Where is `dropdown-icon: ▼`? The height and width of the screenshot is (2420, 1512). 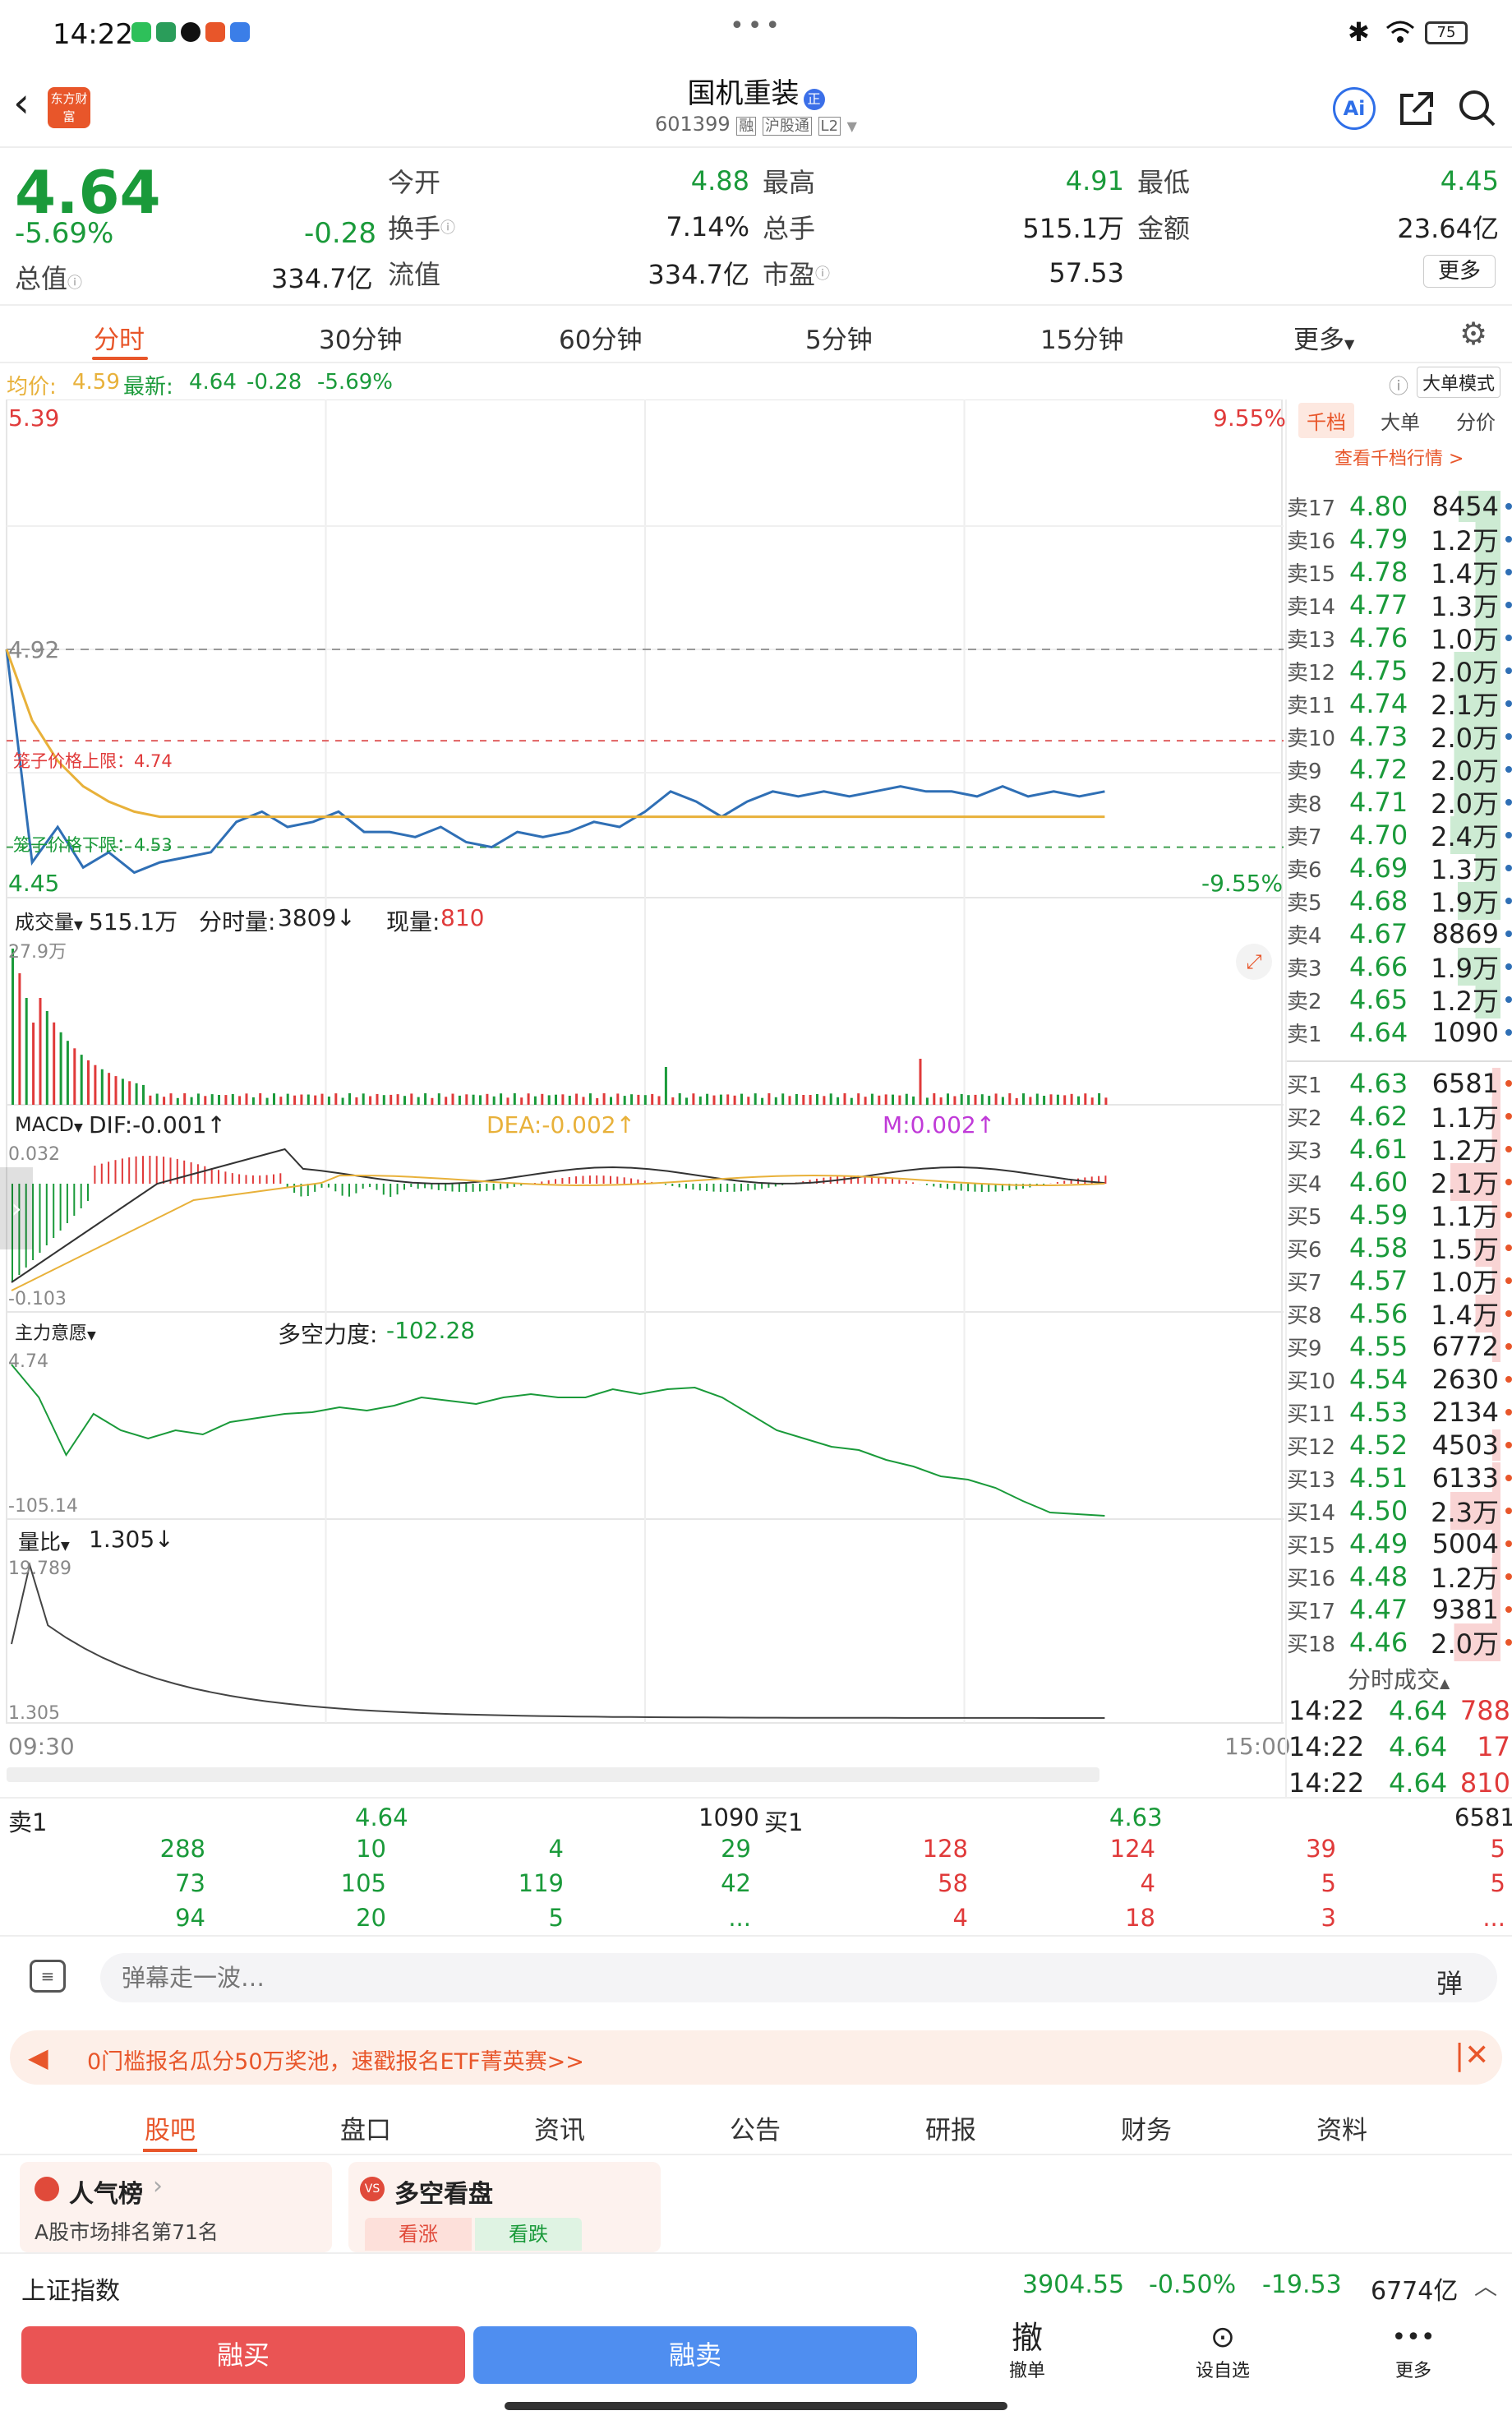
dropdown-icon: ▼ is located at coordinates (851, 126).